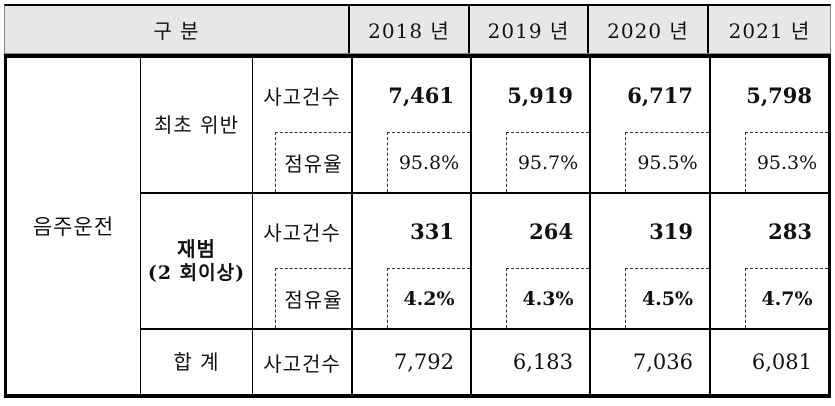 The height and width of the screenshot is (406, 835). What do you see at coordinates (196, 248) in the screenshot?
I see `group-label-text: 재범` at bounding box center [196, 248].